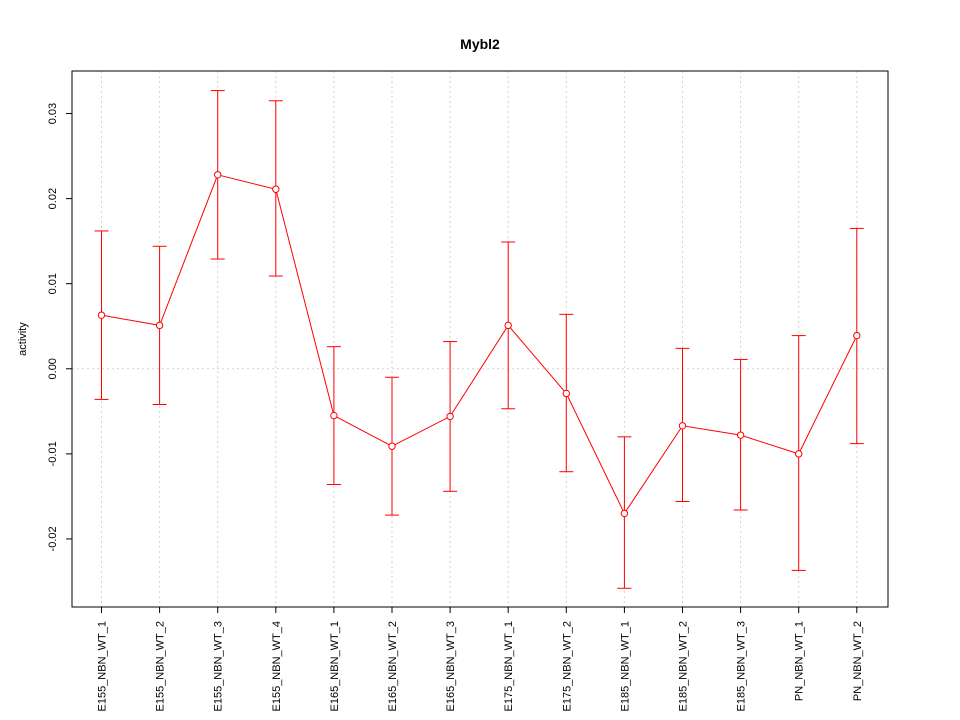 The height and width of the screenshot is (720, 960). I want to click on x-tick-label: E175_NBN_WT_1, so click(509, 666).